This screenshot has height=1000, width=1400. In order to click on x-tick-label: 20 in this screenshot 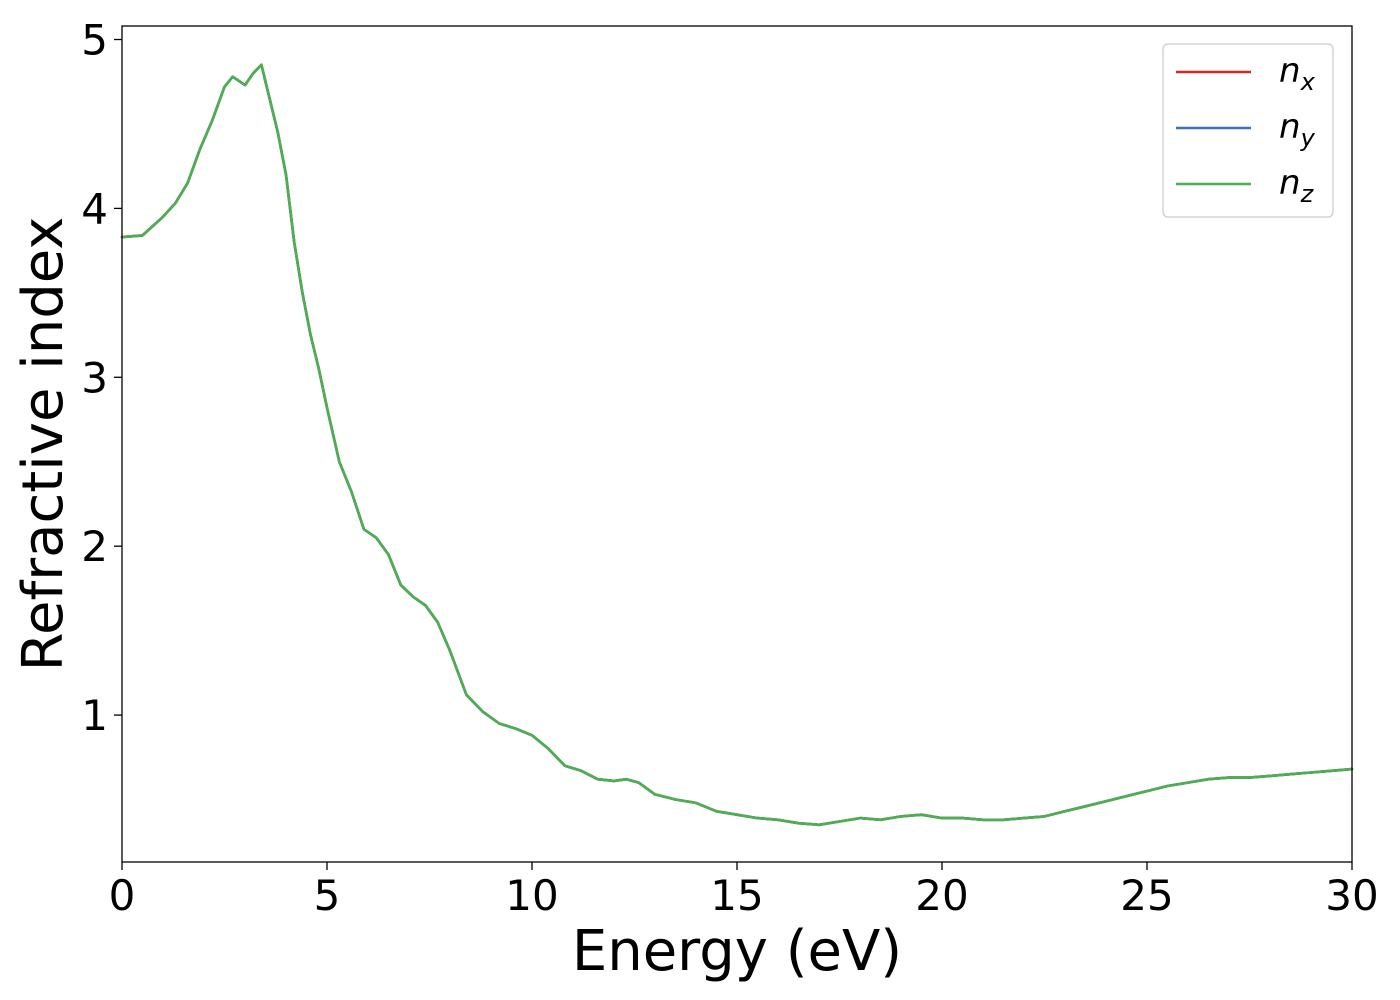, I will do `click(941, 895)`.